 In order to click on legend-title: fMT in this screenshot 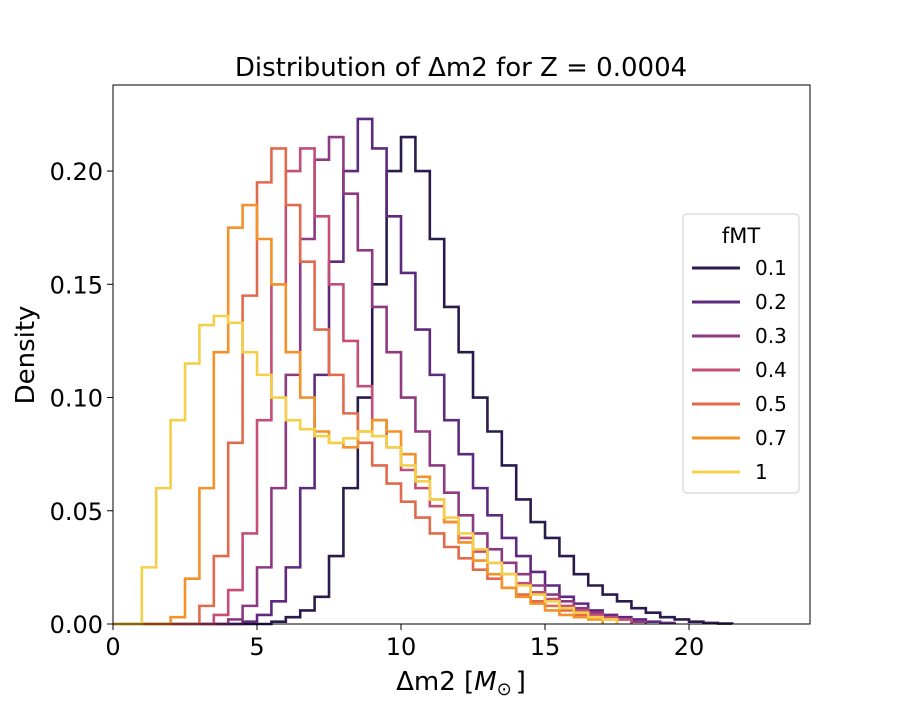, I will do `click(741, 236)`.